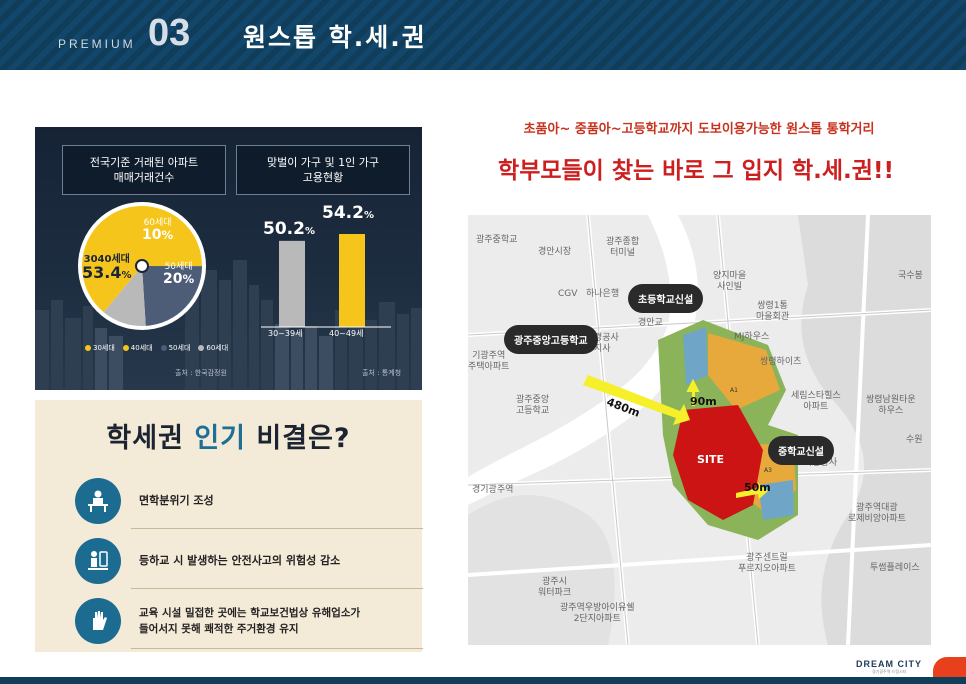  I want to click on map-label: 수원, so click(914, 440).